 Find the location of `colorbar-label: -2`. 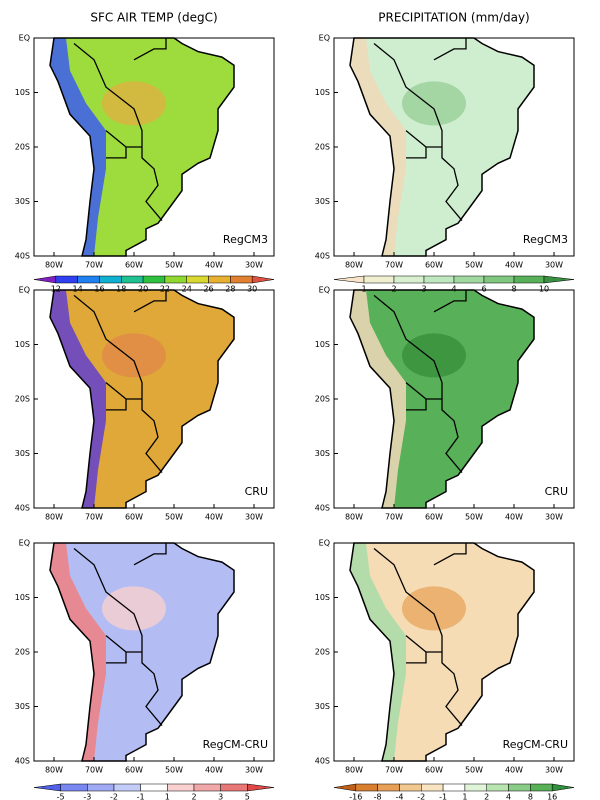

colorbar-label: -2 is located at coordinates (114, 796).